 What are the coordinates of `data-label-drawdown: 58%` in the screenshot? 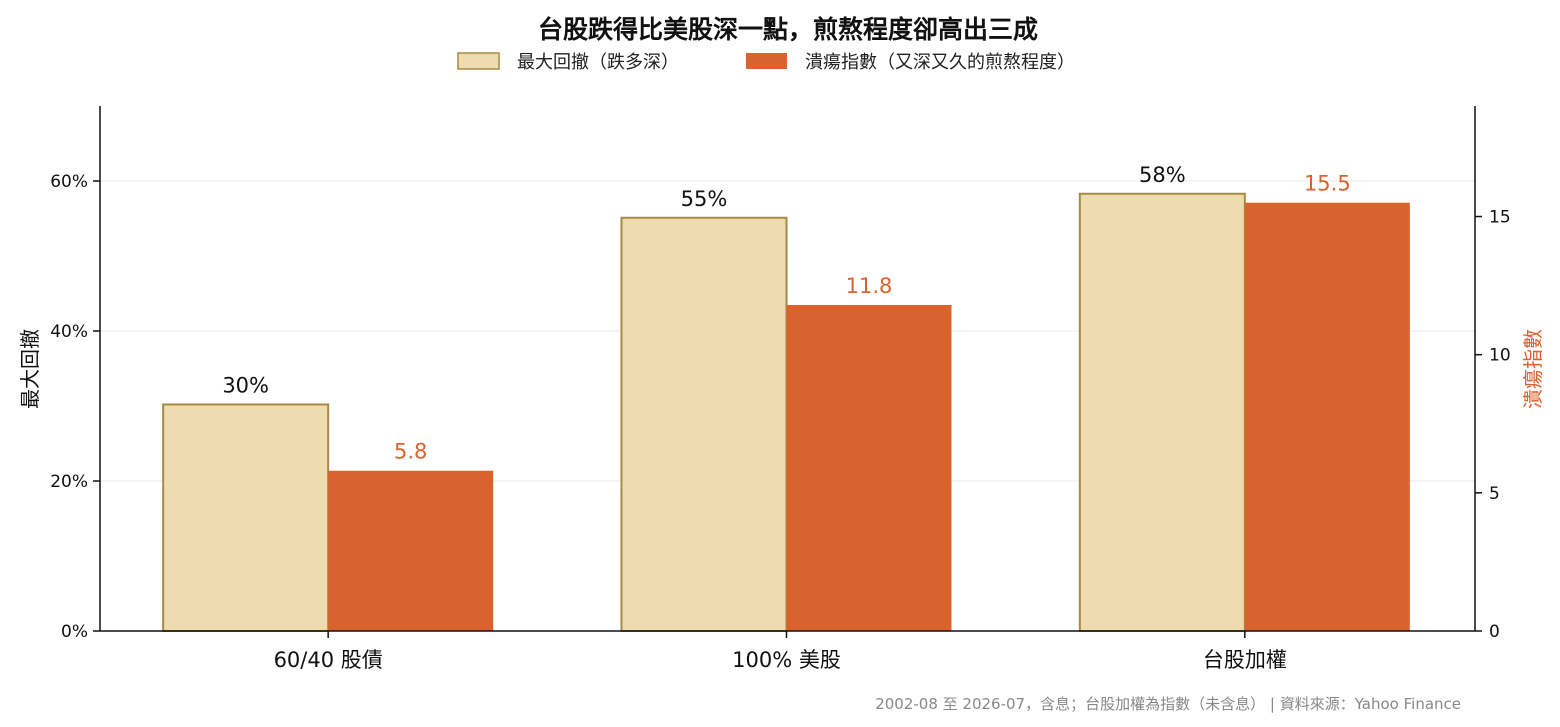 It's located at (1162, 175).